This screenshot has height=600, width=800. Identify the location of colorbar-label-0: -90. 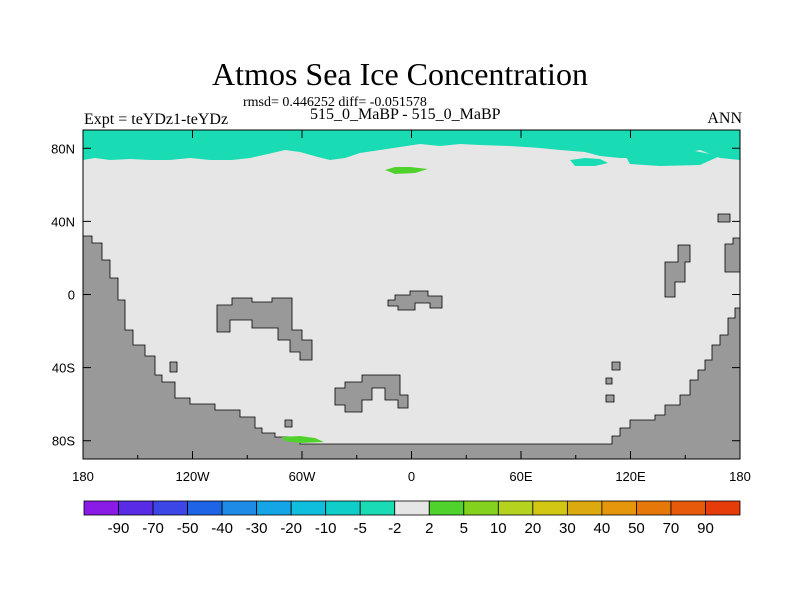
(119, 528).